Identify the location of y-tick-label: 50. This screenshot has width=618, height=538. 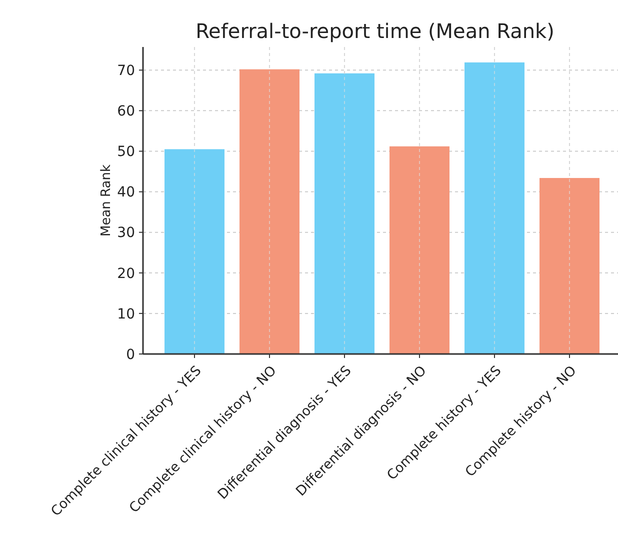
(126, 152).